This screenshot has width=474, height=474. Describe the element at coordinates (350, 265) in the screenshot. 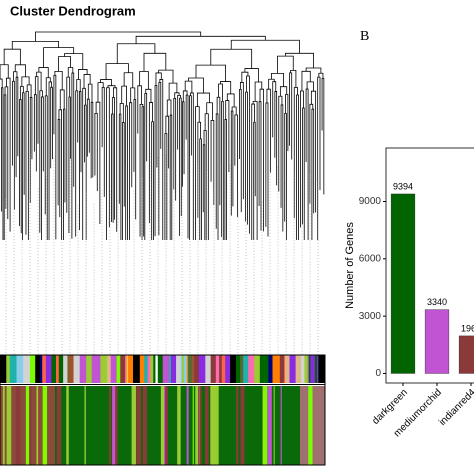

I see `y-axis-label: Number of Genes` at that location.